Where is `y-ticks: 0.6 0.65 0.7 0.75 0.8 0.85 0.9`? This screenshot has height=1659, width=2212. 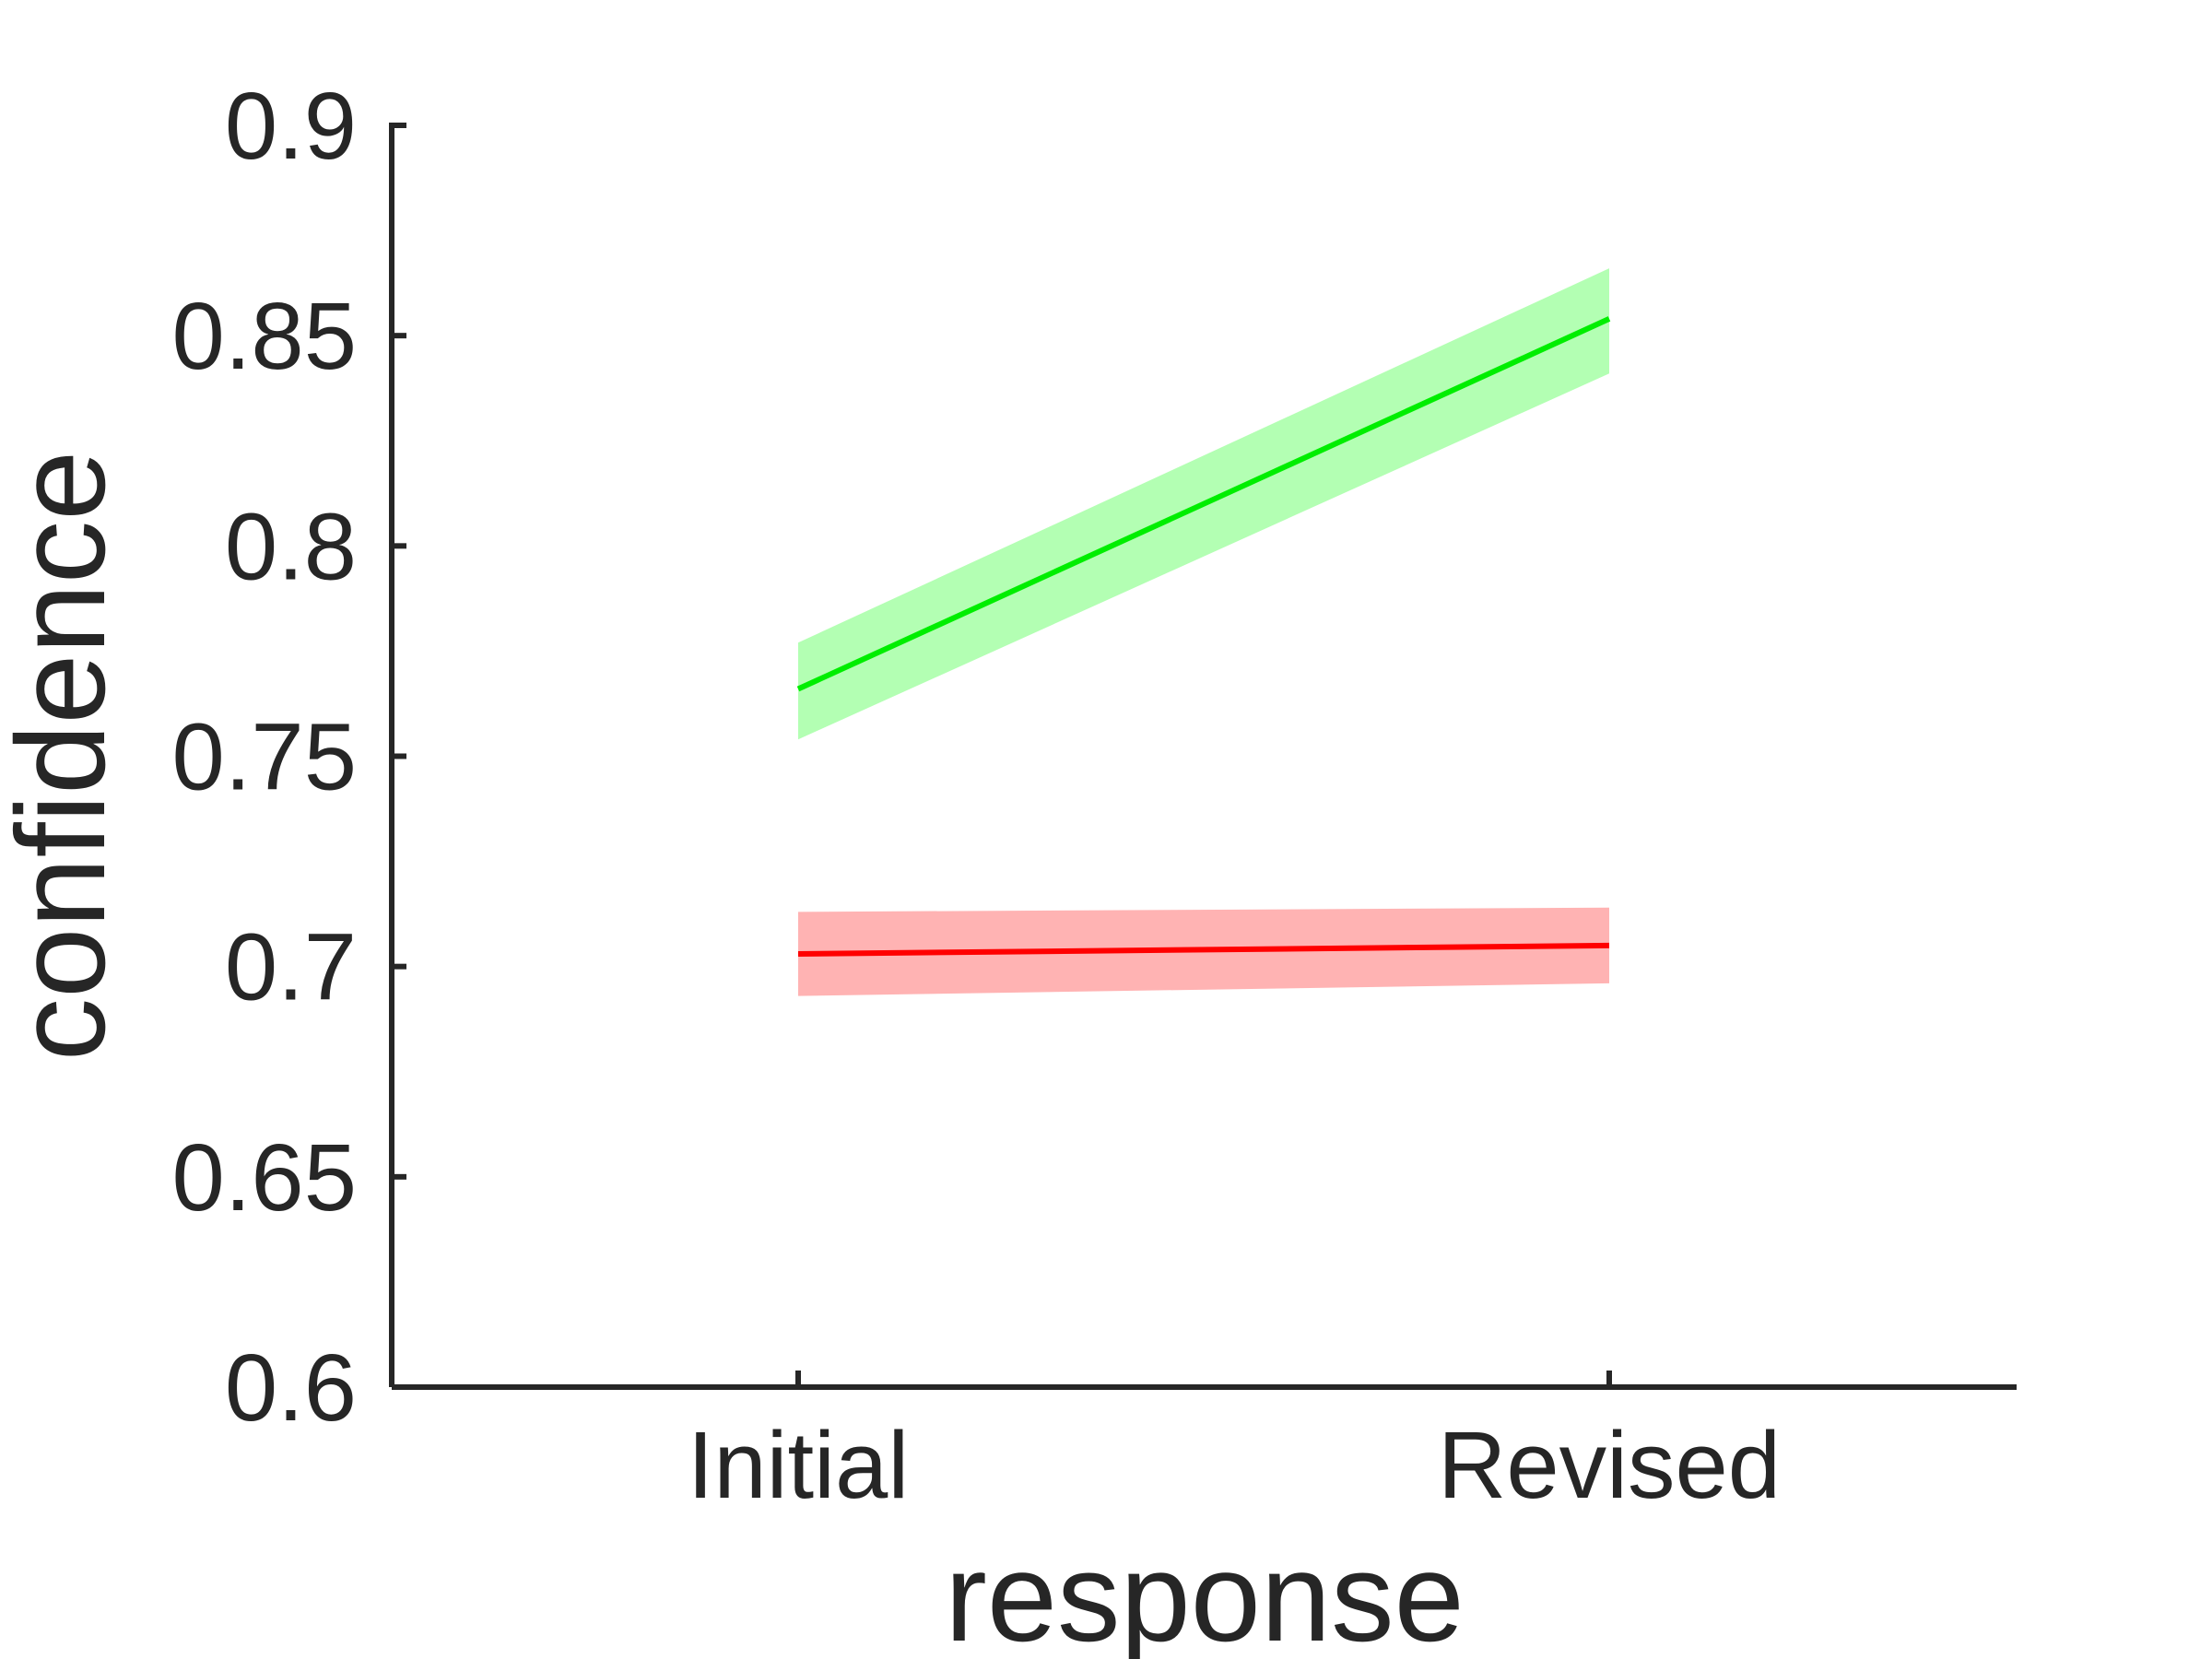
y-ticks: 0.6 0.65 0.7 0.75 0.8 0.85 0.9 is located at coordinates (289, 757).